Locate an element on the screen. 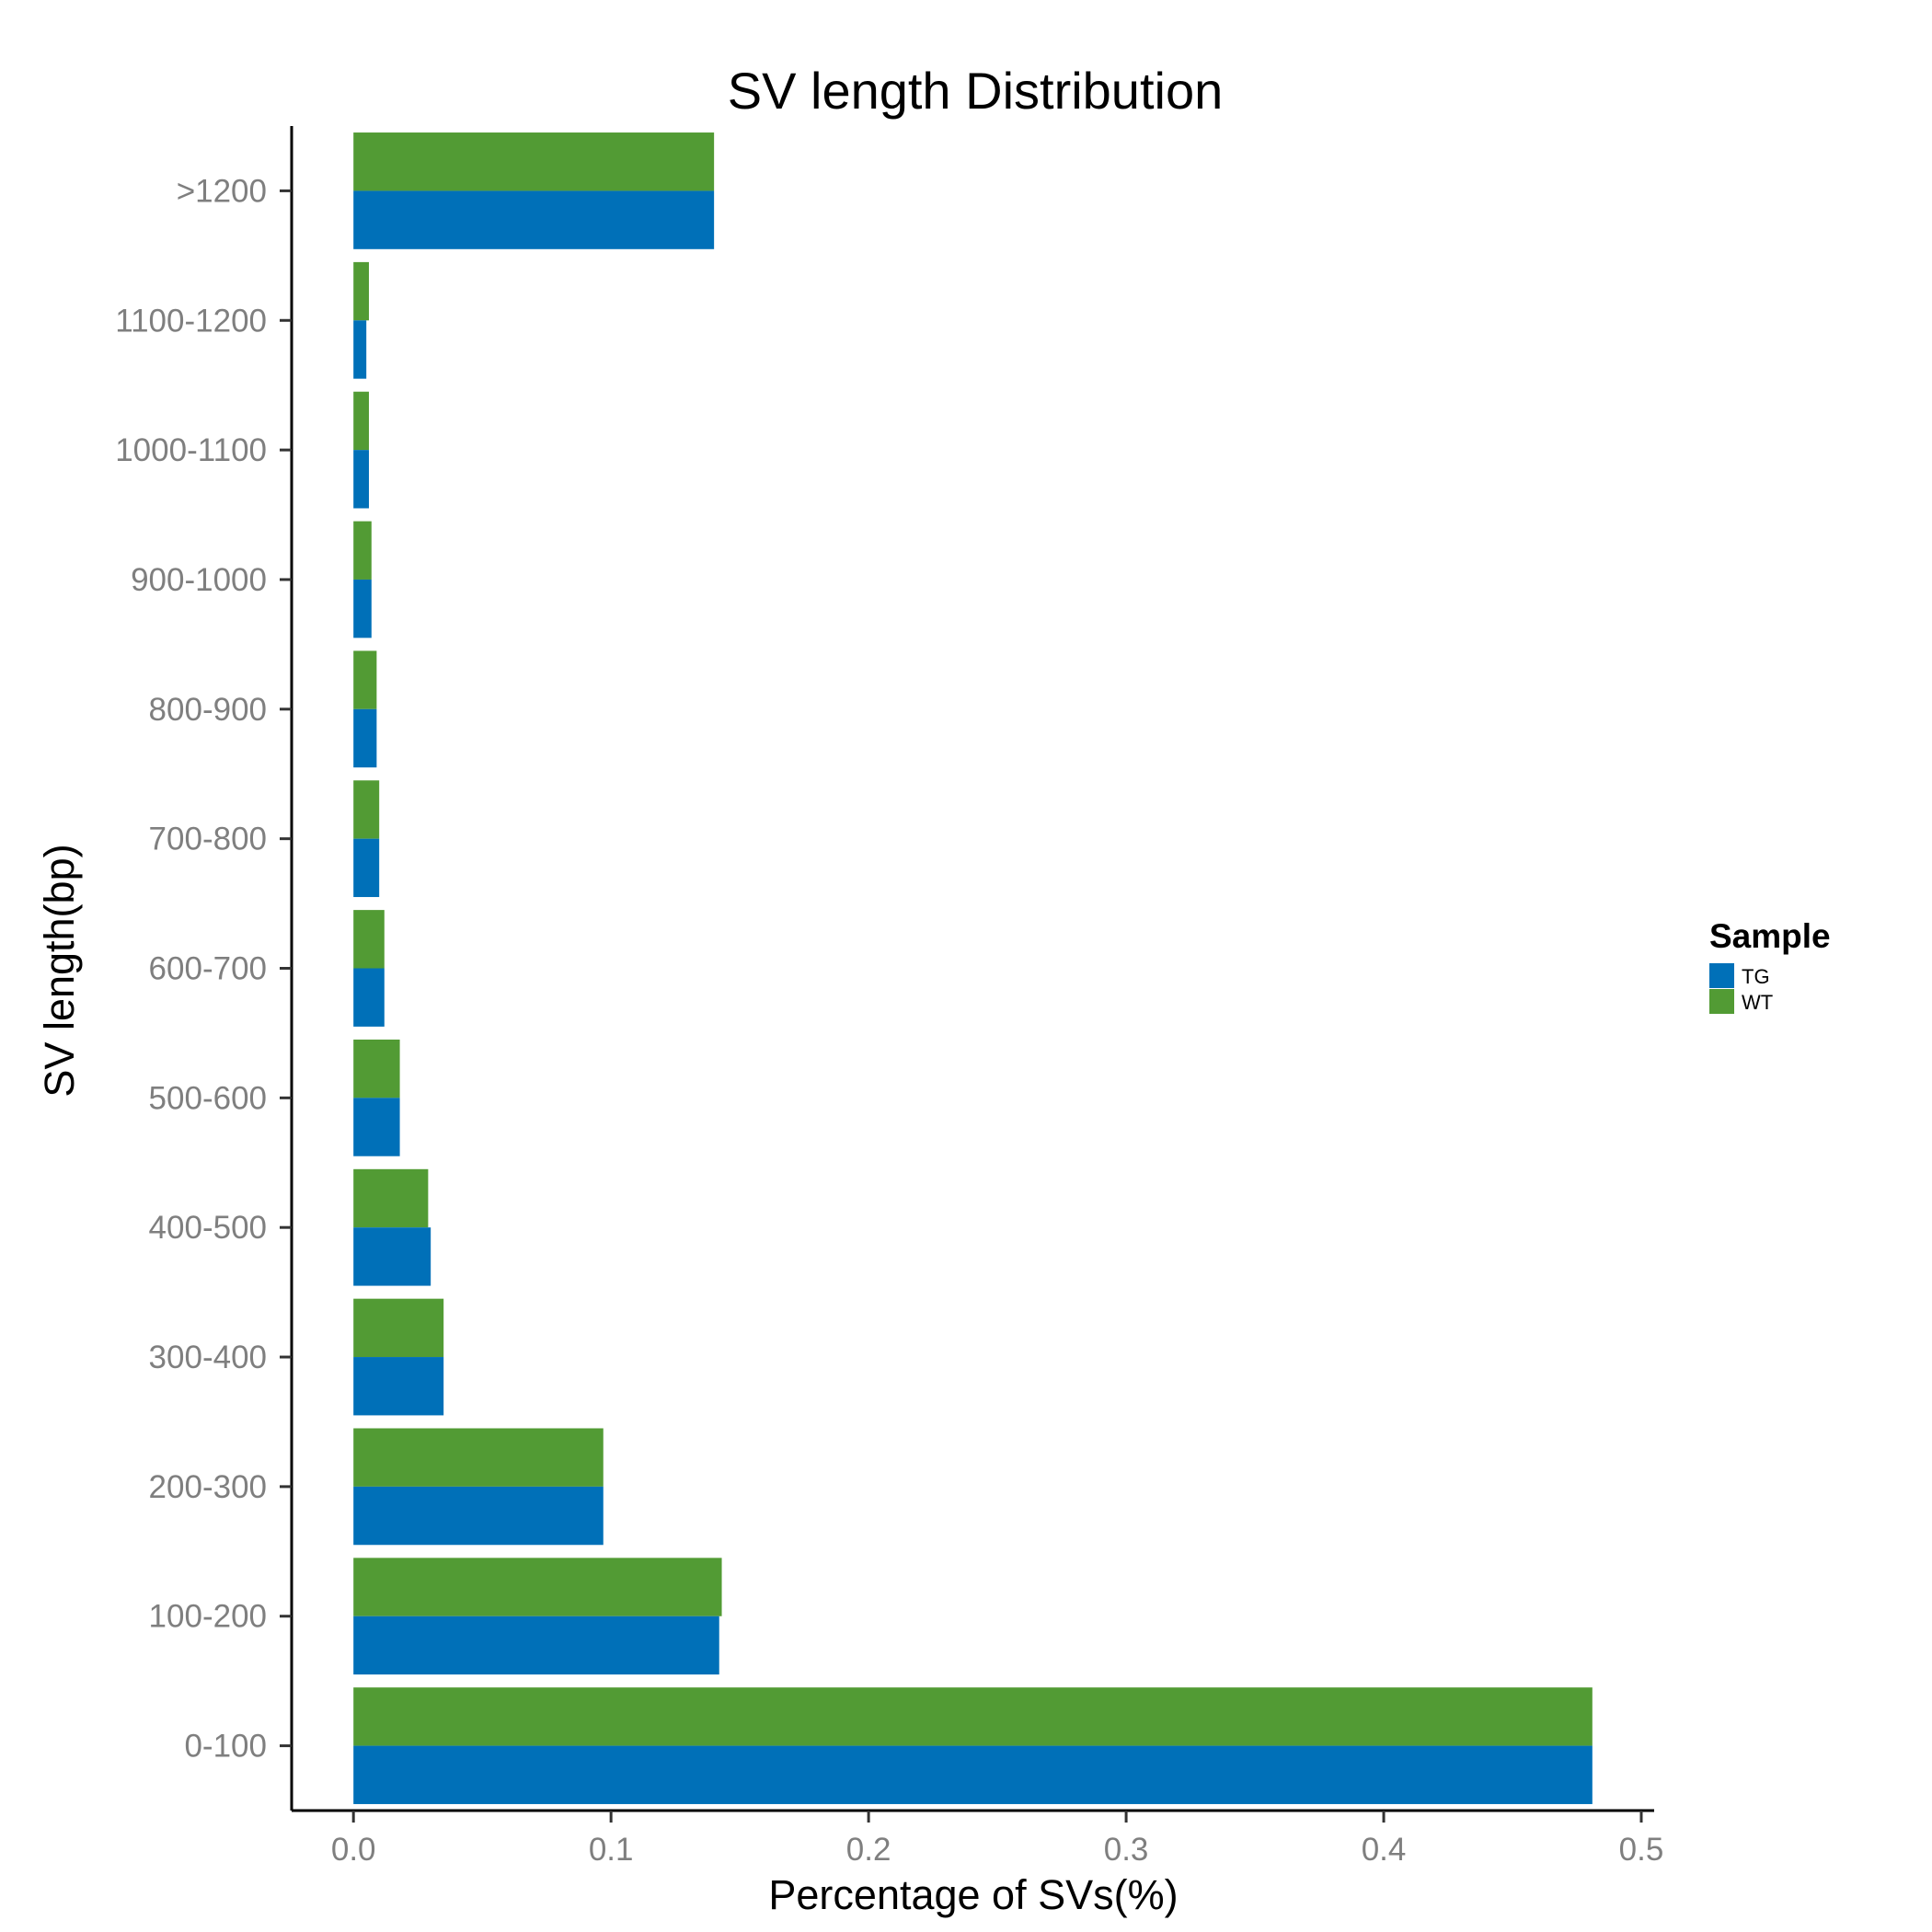 The width and height of the screenshot is (1932, 1932). y-axis-title: SV length(bp) is located at coordinates (59, 970).